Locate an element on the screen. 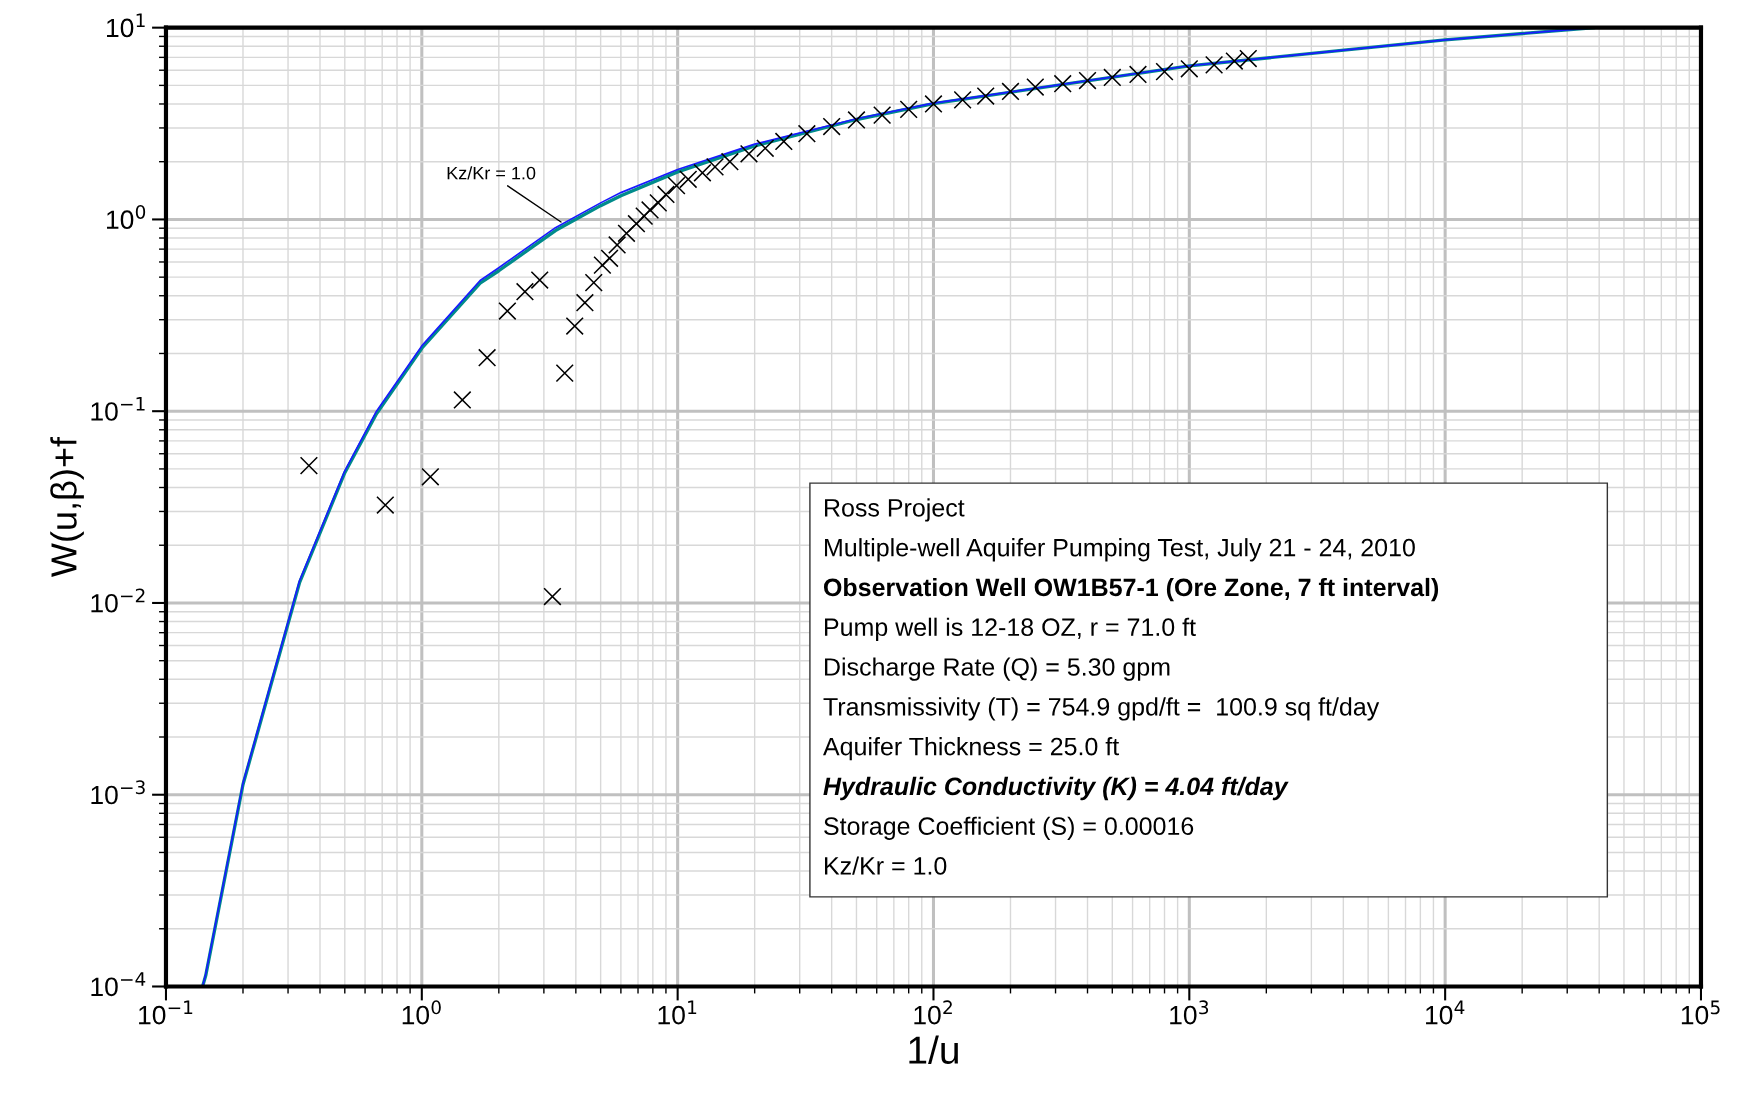 The width and height of the screenshot is (1738, 1120). x-tick-label: 10$^{2}$ is located at coordinates (933, 1012).